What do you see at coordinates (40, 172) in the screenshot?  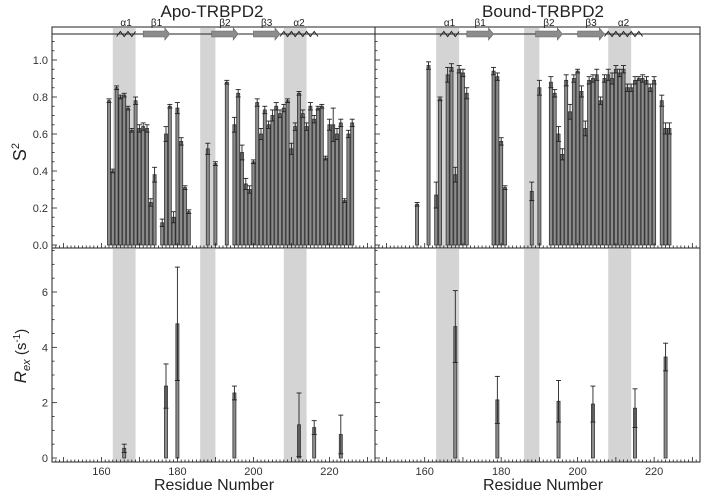 I see `y-tick-label: 0.4` at bounding box center [40, 172].